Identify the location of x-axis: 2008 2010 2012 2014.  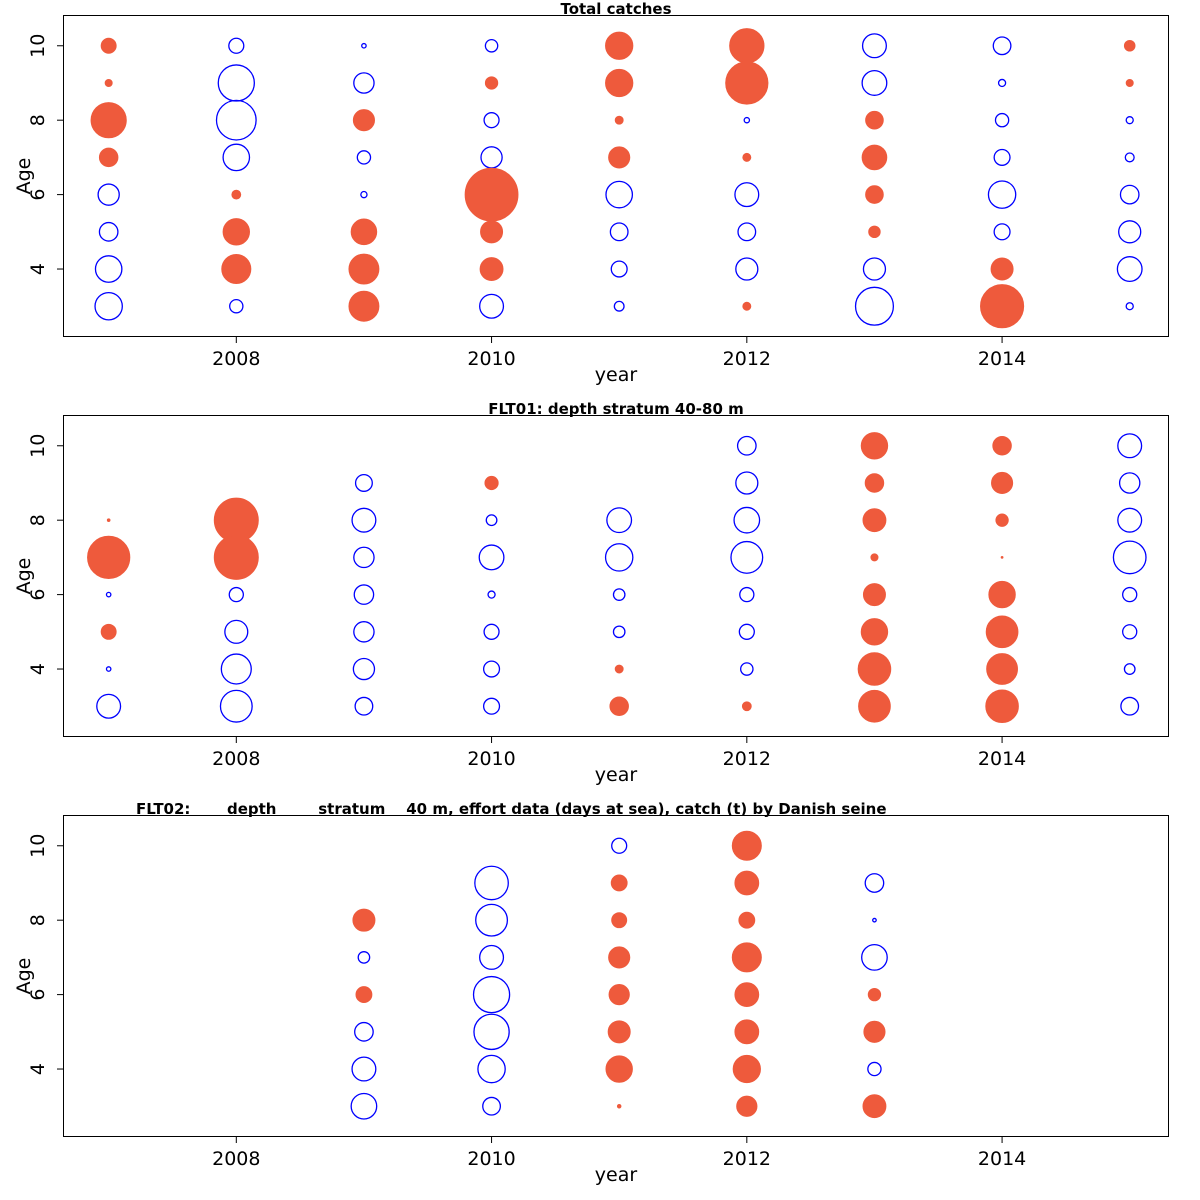
(619, 753).